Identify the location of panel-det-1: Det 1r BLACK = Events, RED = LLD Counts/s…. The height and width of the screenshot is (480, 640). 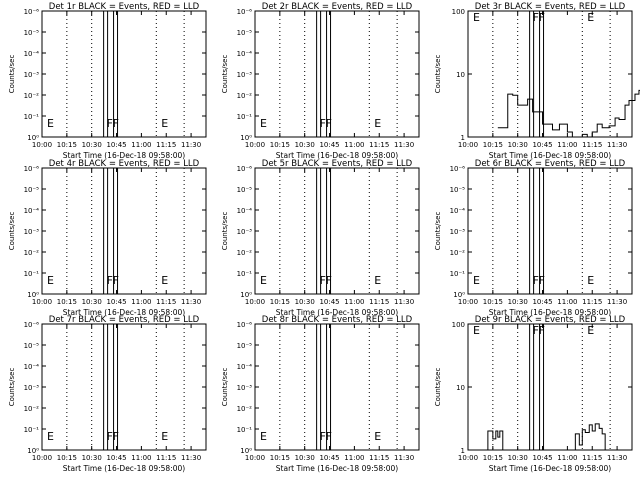
(107, 81).